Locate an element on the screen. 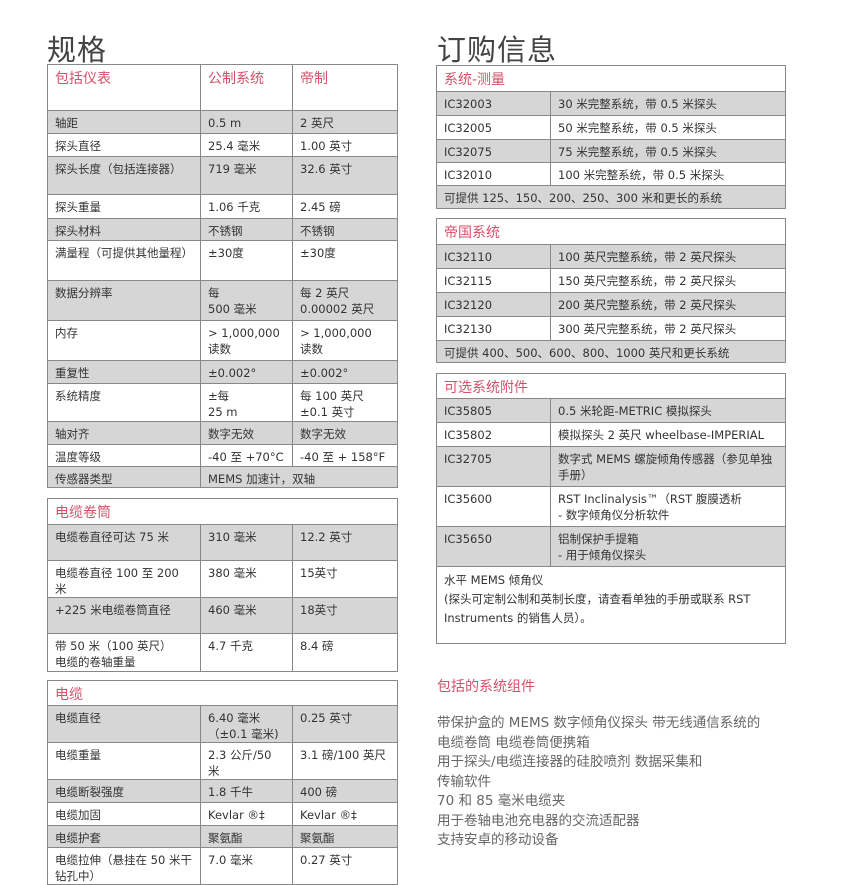 Image resolution: width=843 pixels, height=885 pixels. table-cell: 探头重量 is located at coordinates (124, 206).